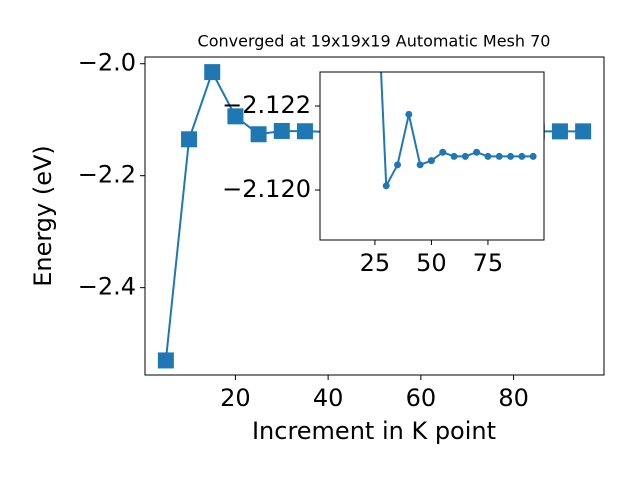  I want to click on axes-frame, so click(432, 156).